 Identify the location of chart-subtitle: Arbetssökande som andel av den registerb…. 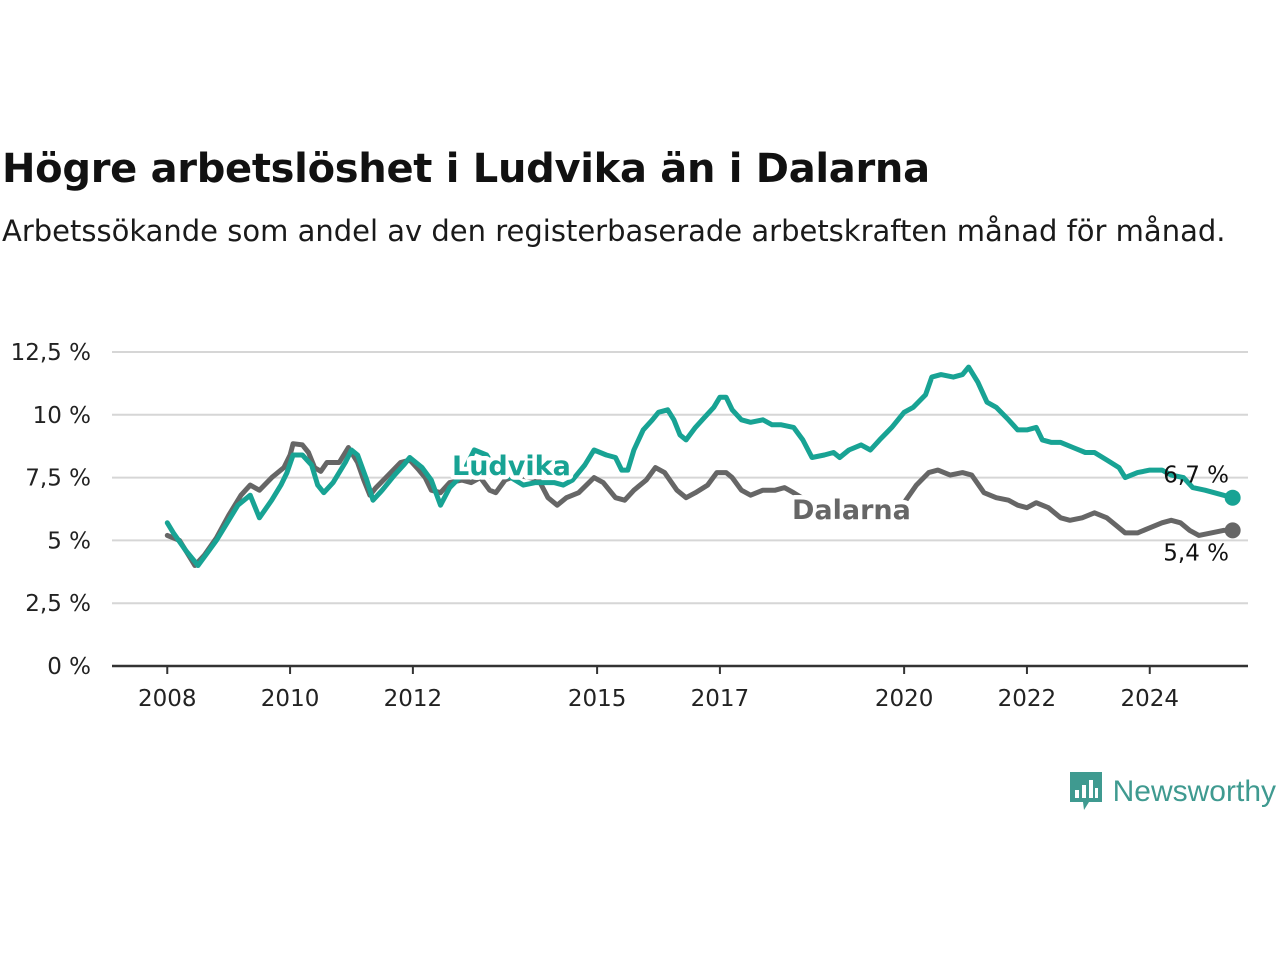
(614, 231).